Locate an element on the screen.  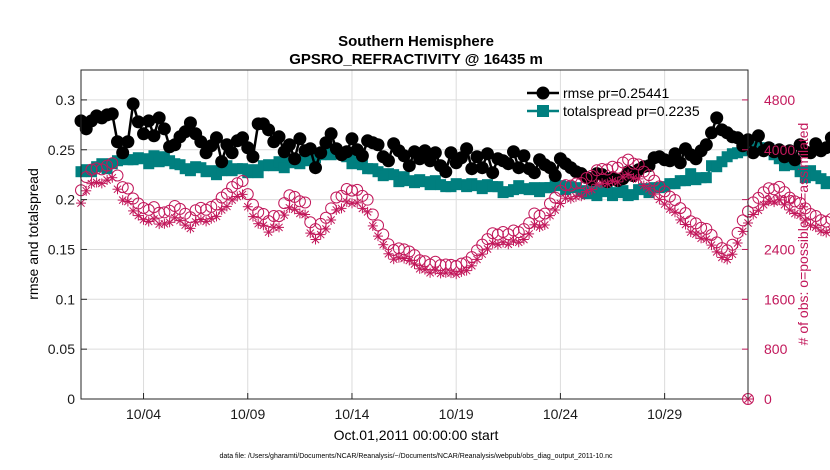
x-tick-label: 10/24 is located at coordinates (560, 414).